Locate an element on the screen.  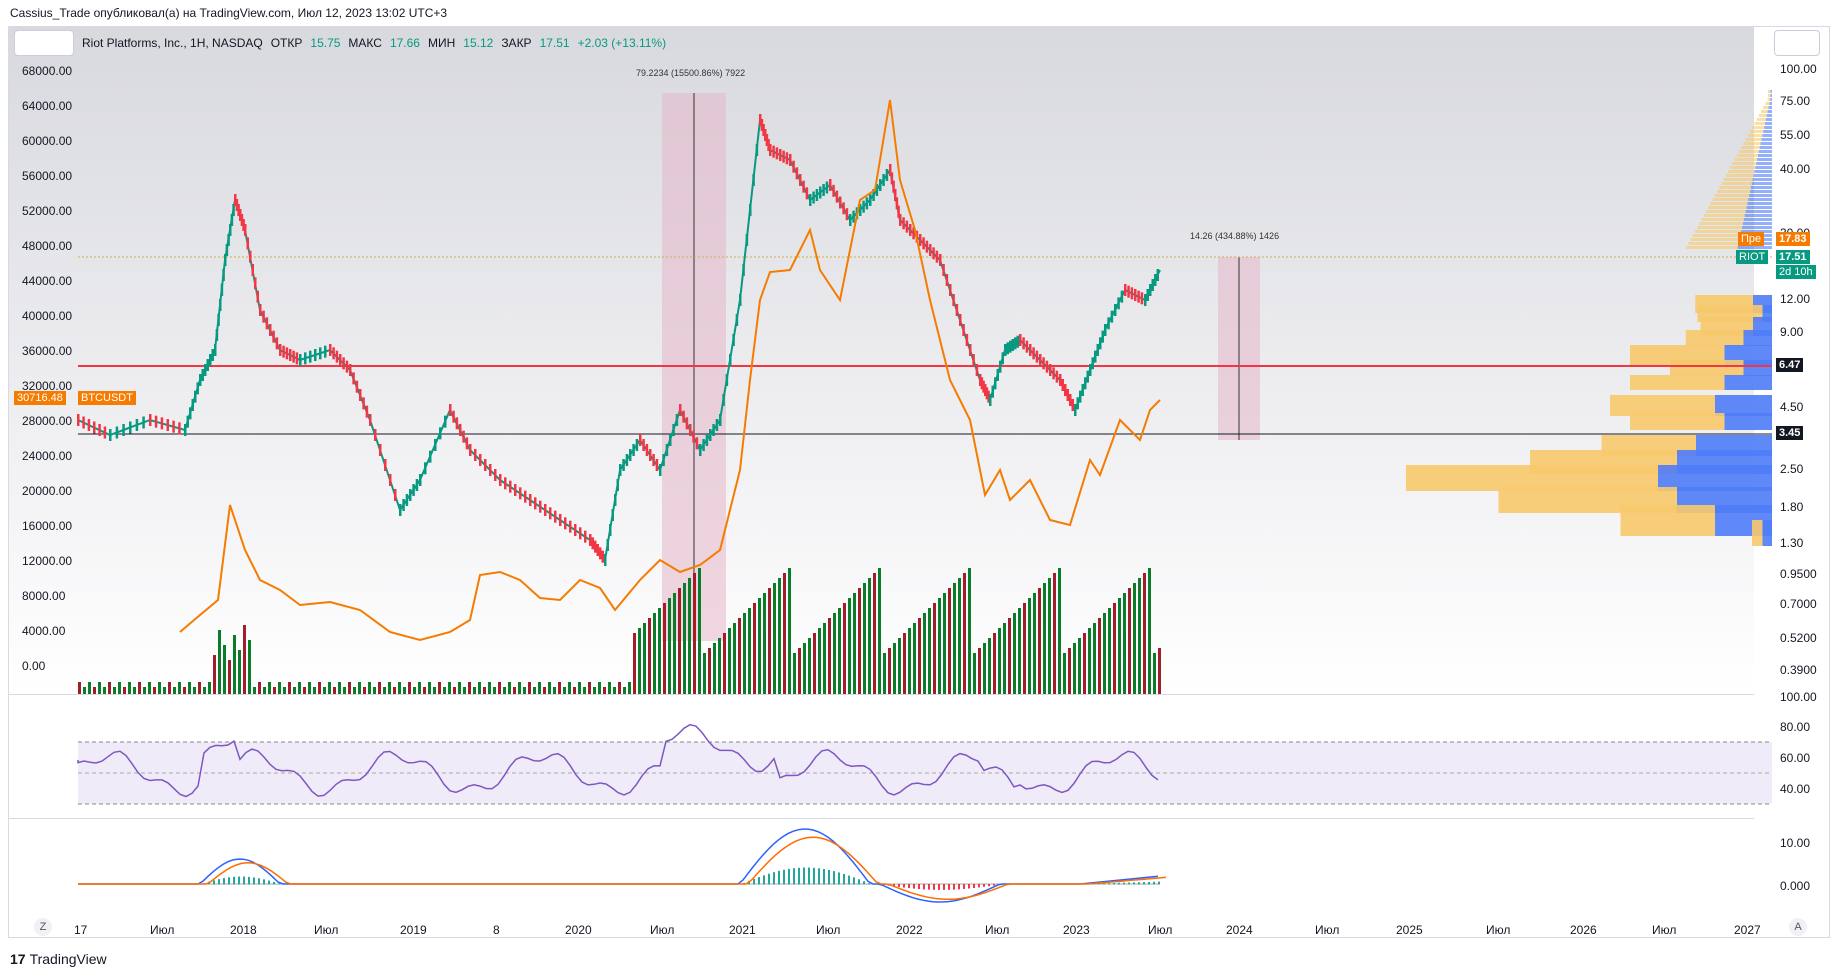
auto-scale-button: A is located at coordinates (1798, 927).